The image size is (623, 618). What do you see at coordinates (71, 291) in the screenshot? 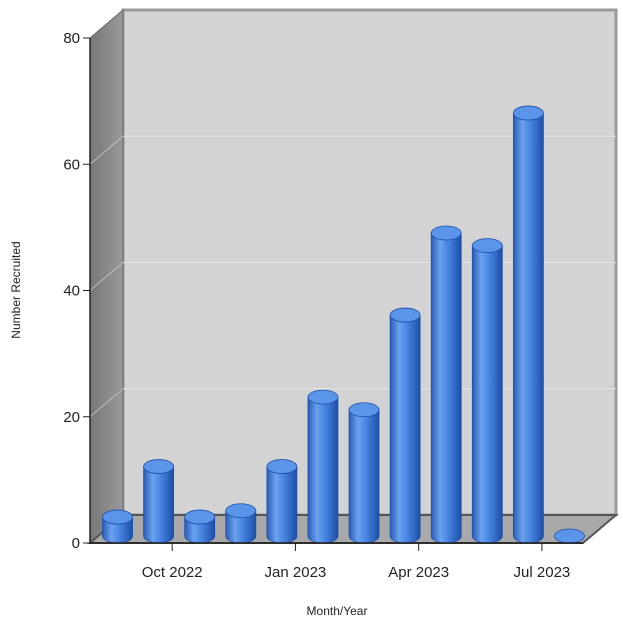
I see `y-tick-label: 40` at bounding box center [71, 291].